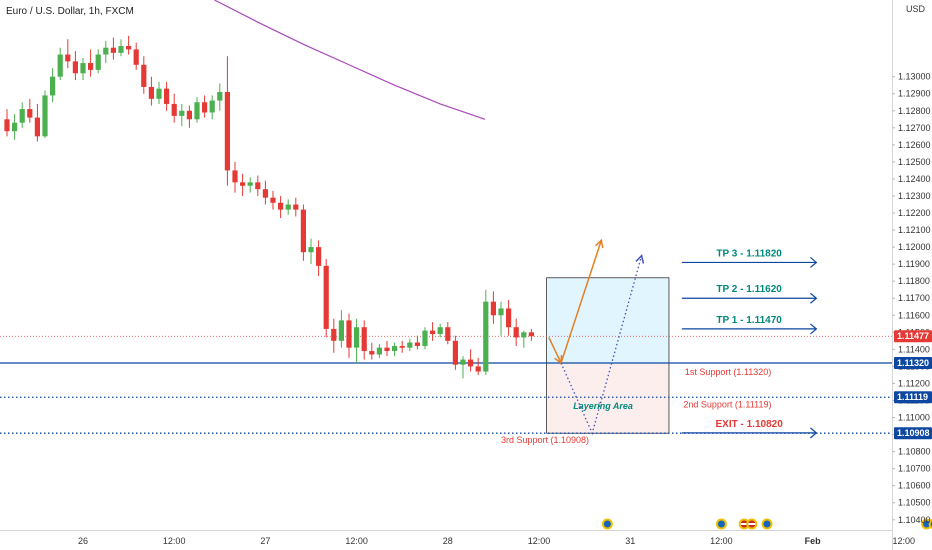 This screenshot has height=550, width=932. Describe the element at coordinates (749, 294) in the screenshot. I see `take-profit-2: TP 2 - 1.11620` at that location.